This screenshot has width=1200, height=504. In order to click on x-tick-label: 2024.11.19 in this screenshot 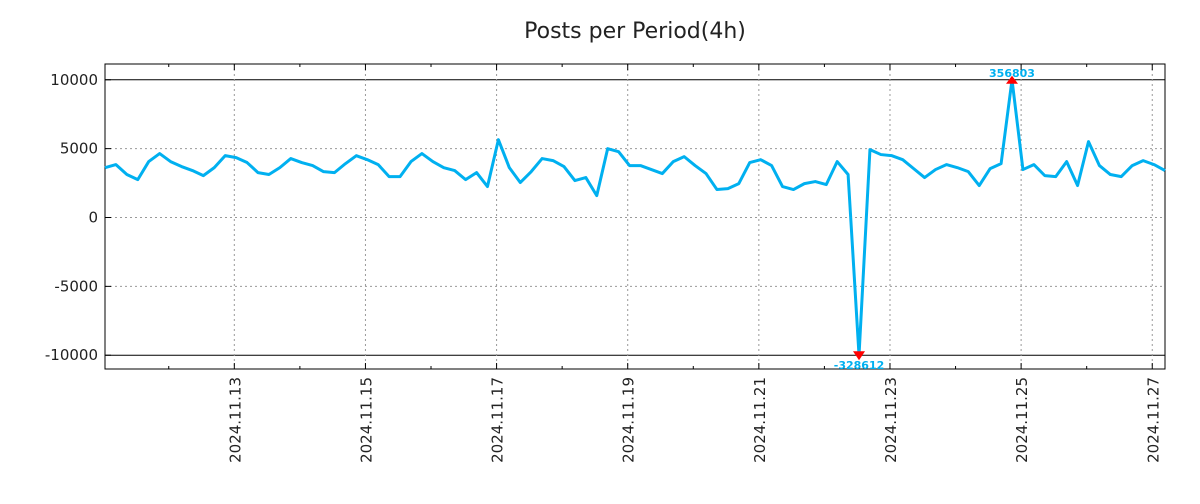, I will do `click(629, 420)`.